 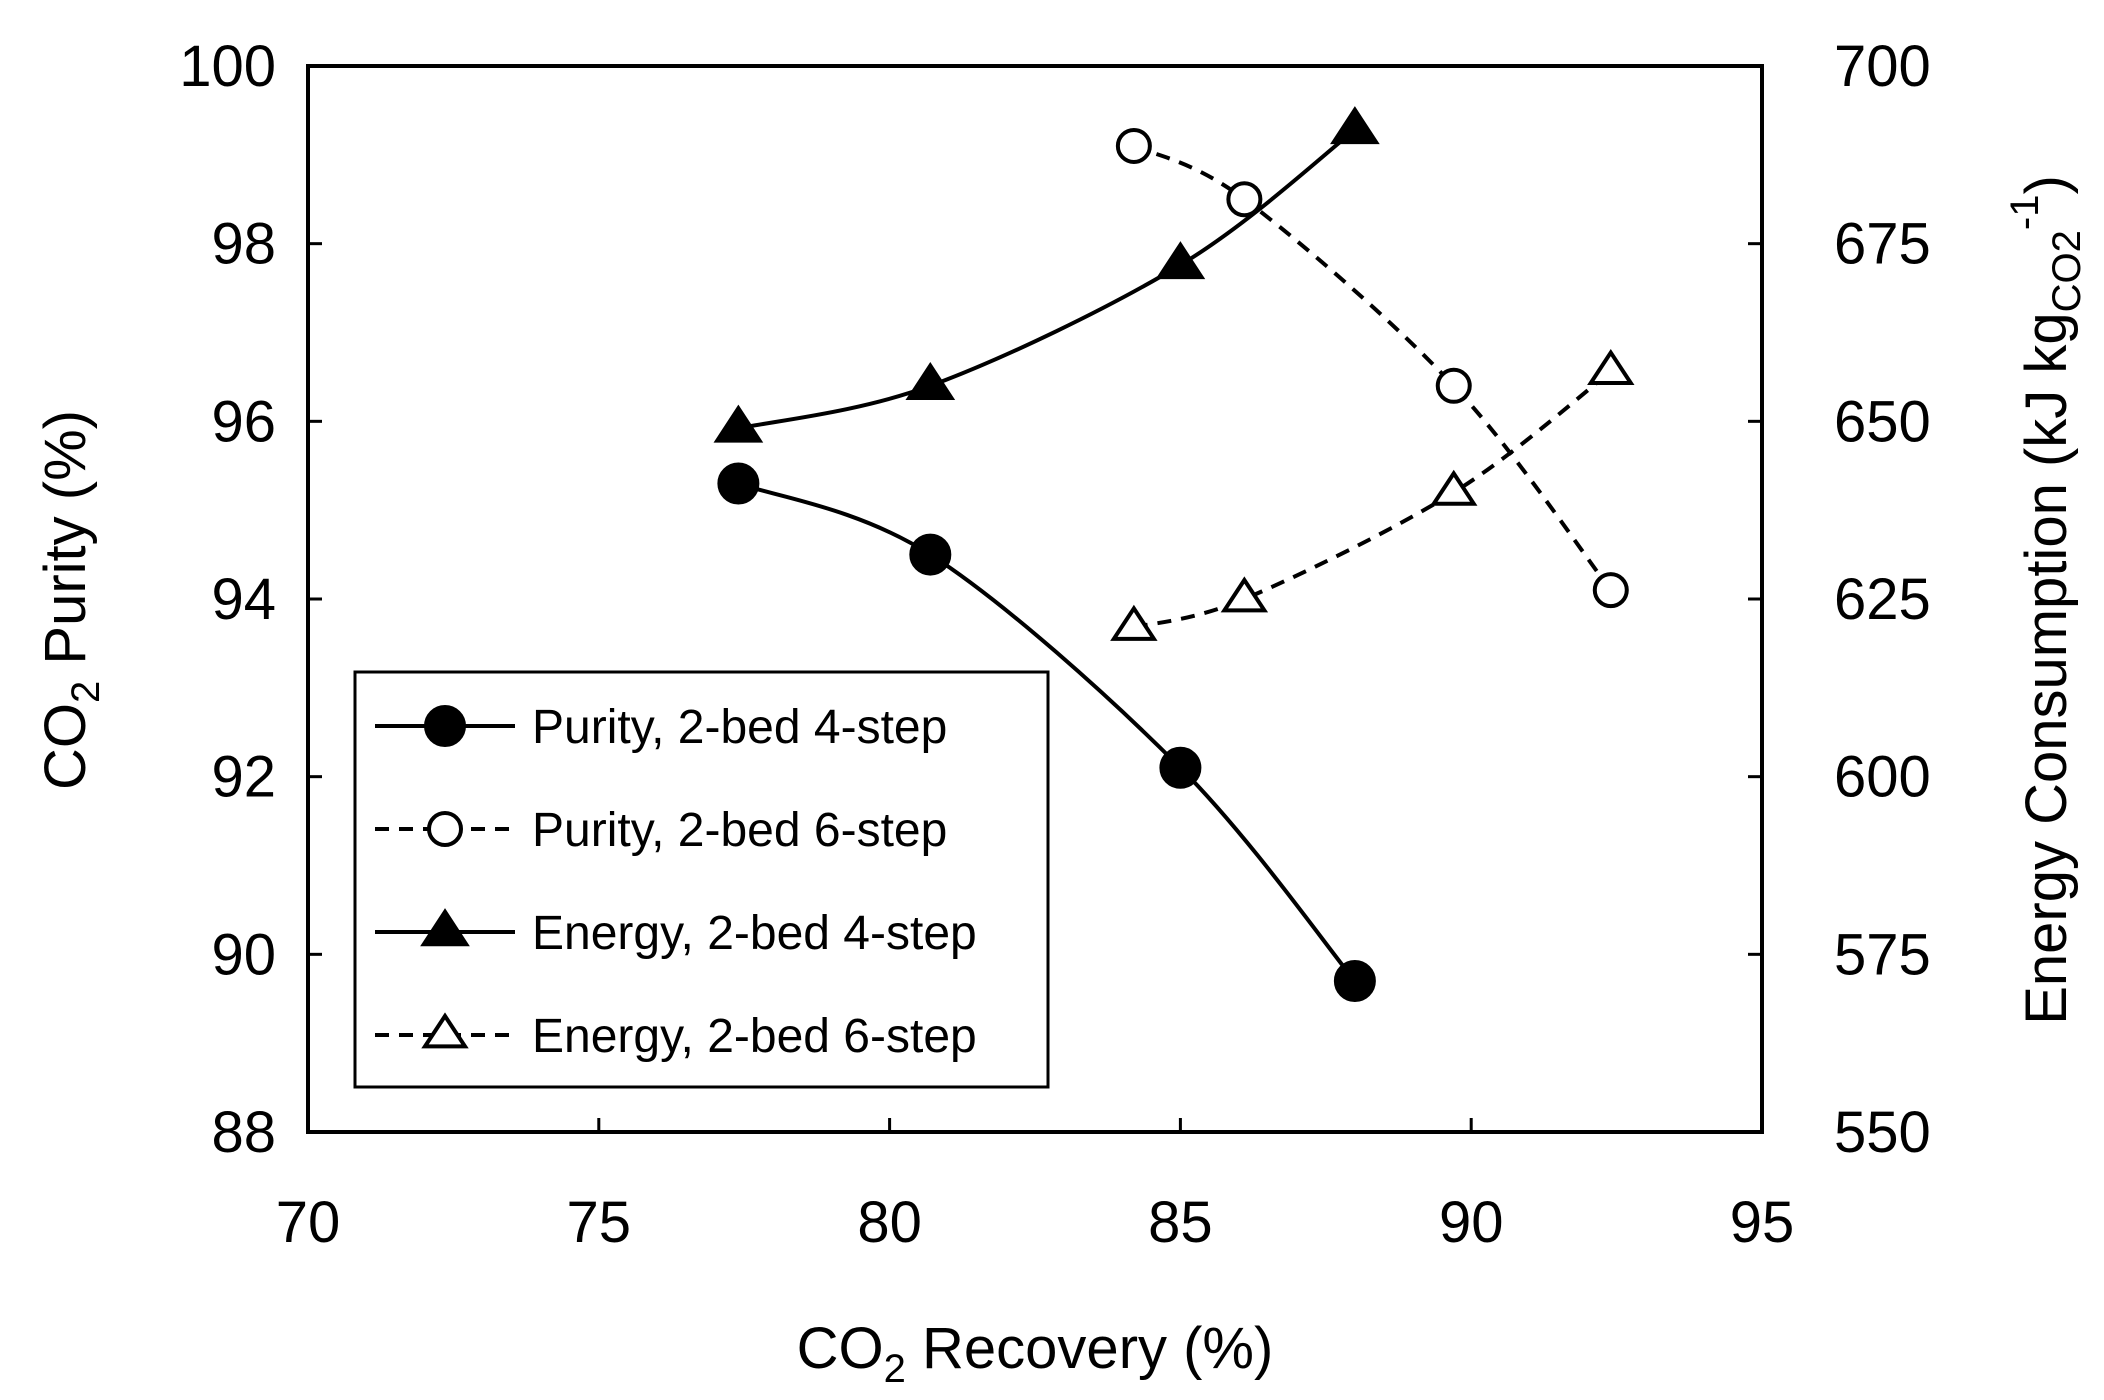 I want to click on x-tick-label-5: 95, so click(x=1762, y=1222).